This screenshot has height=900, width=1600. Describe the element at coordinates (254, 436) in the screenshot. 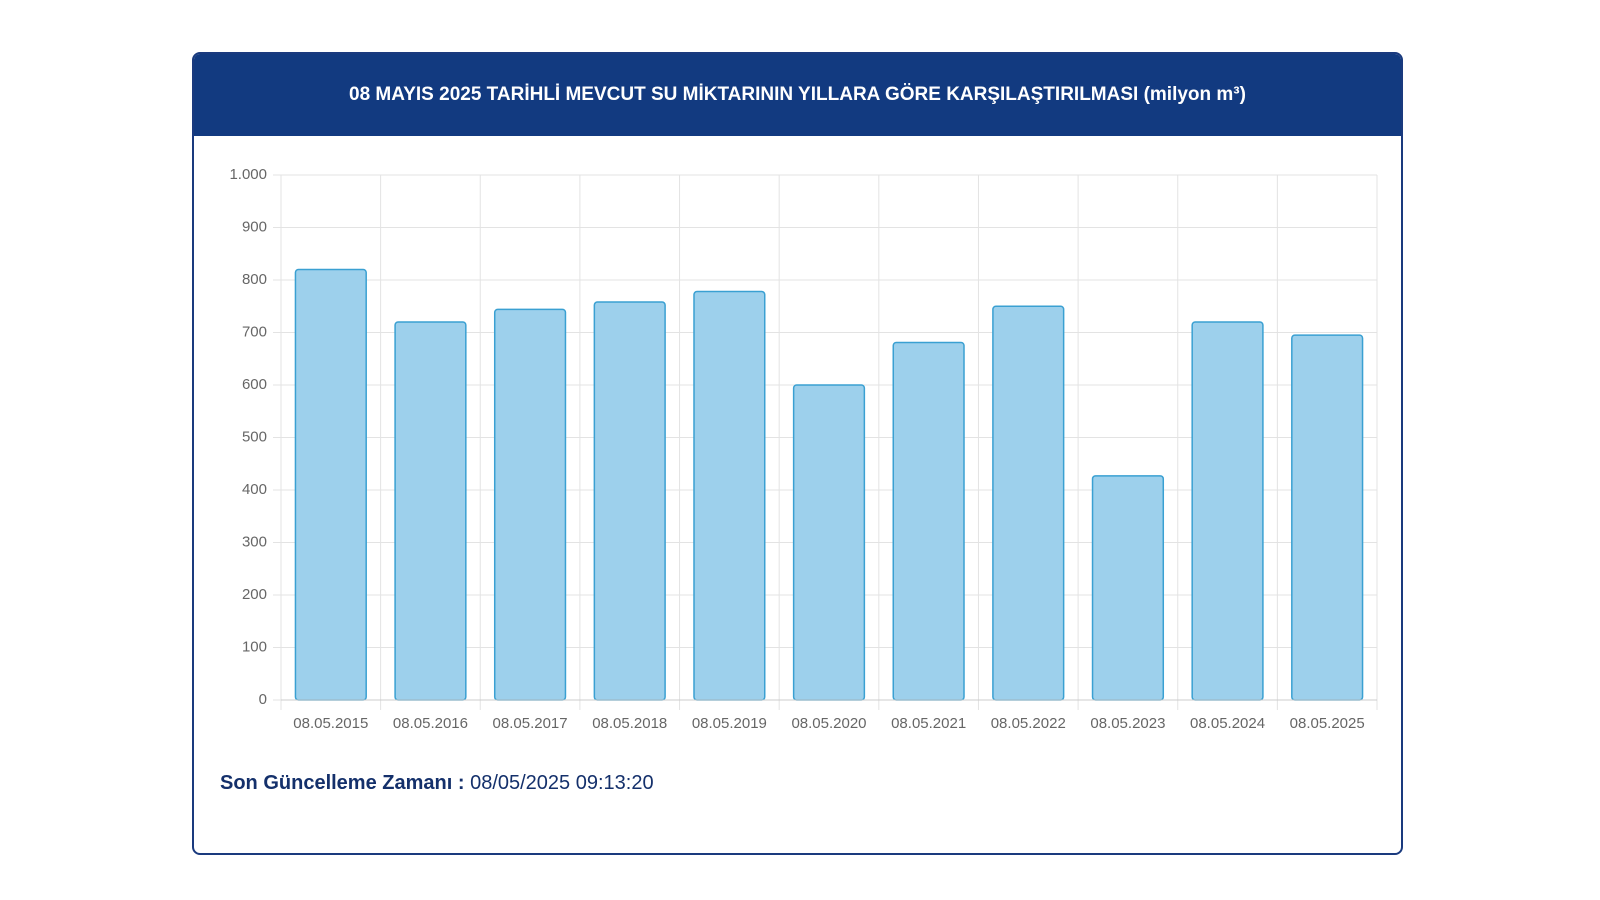

I see `y-tick-label: 500` at that location.